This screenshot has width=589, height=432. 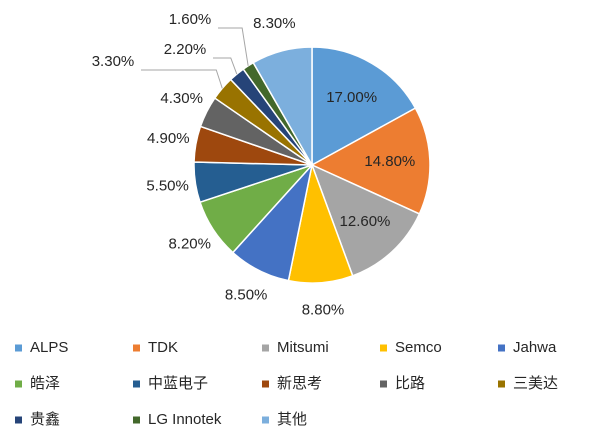 I want to click on data-label: 4.30%, so click(x=181, y=98).